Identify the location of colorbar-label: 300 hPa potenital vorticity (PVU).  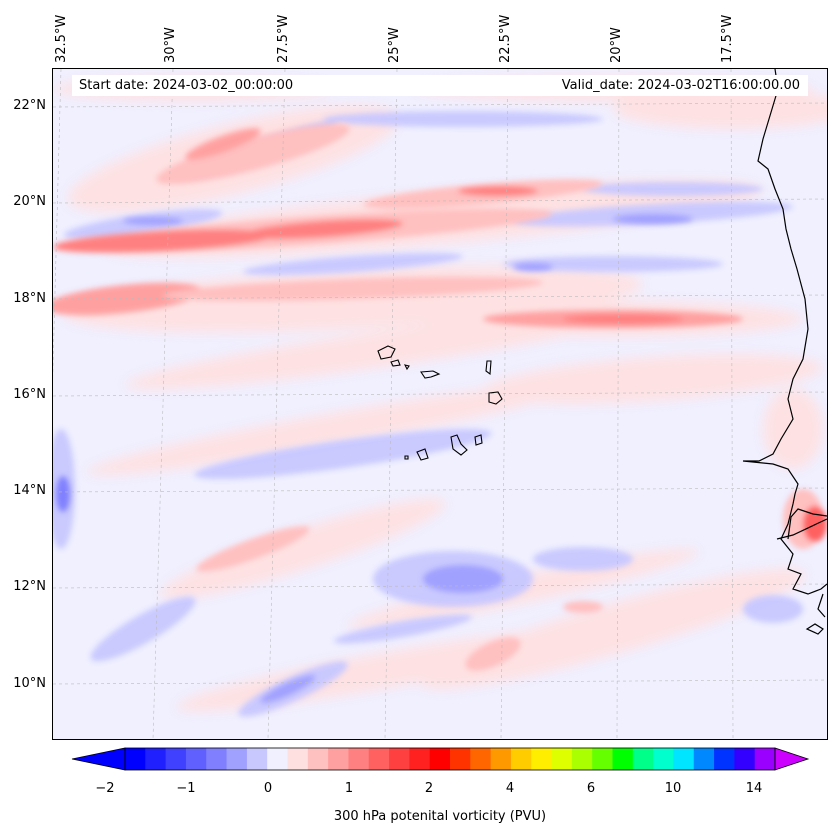
(440, 816).